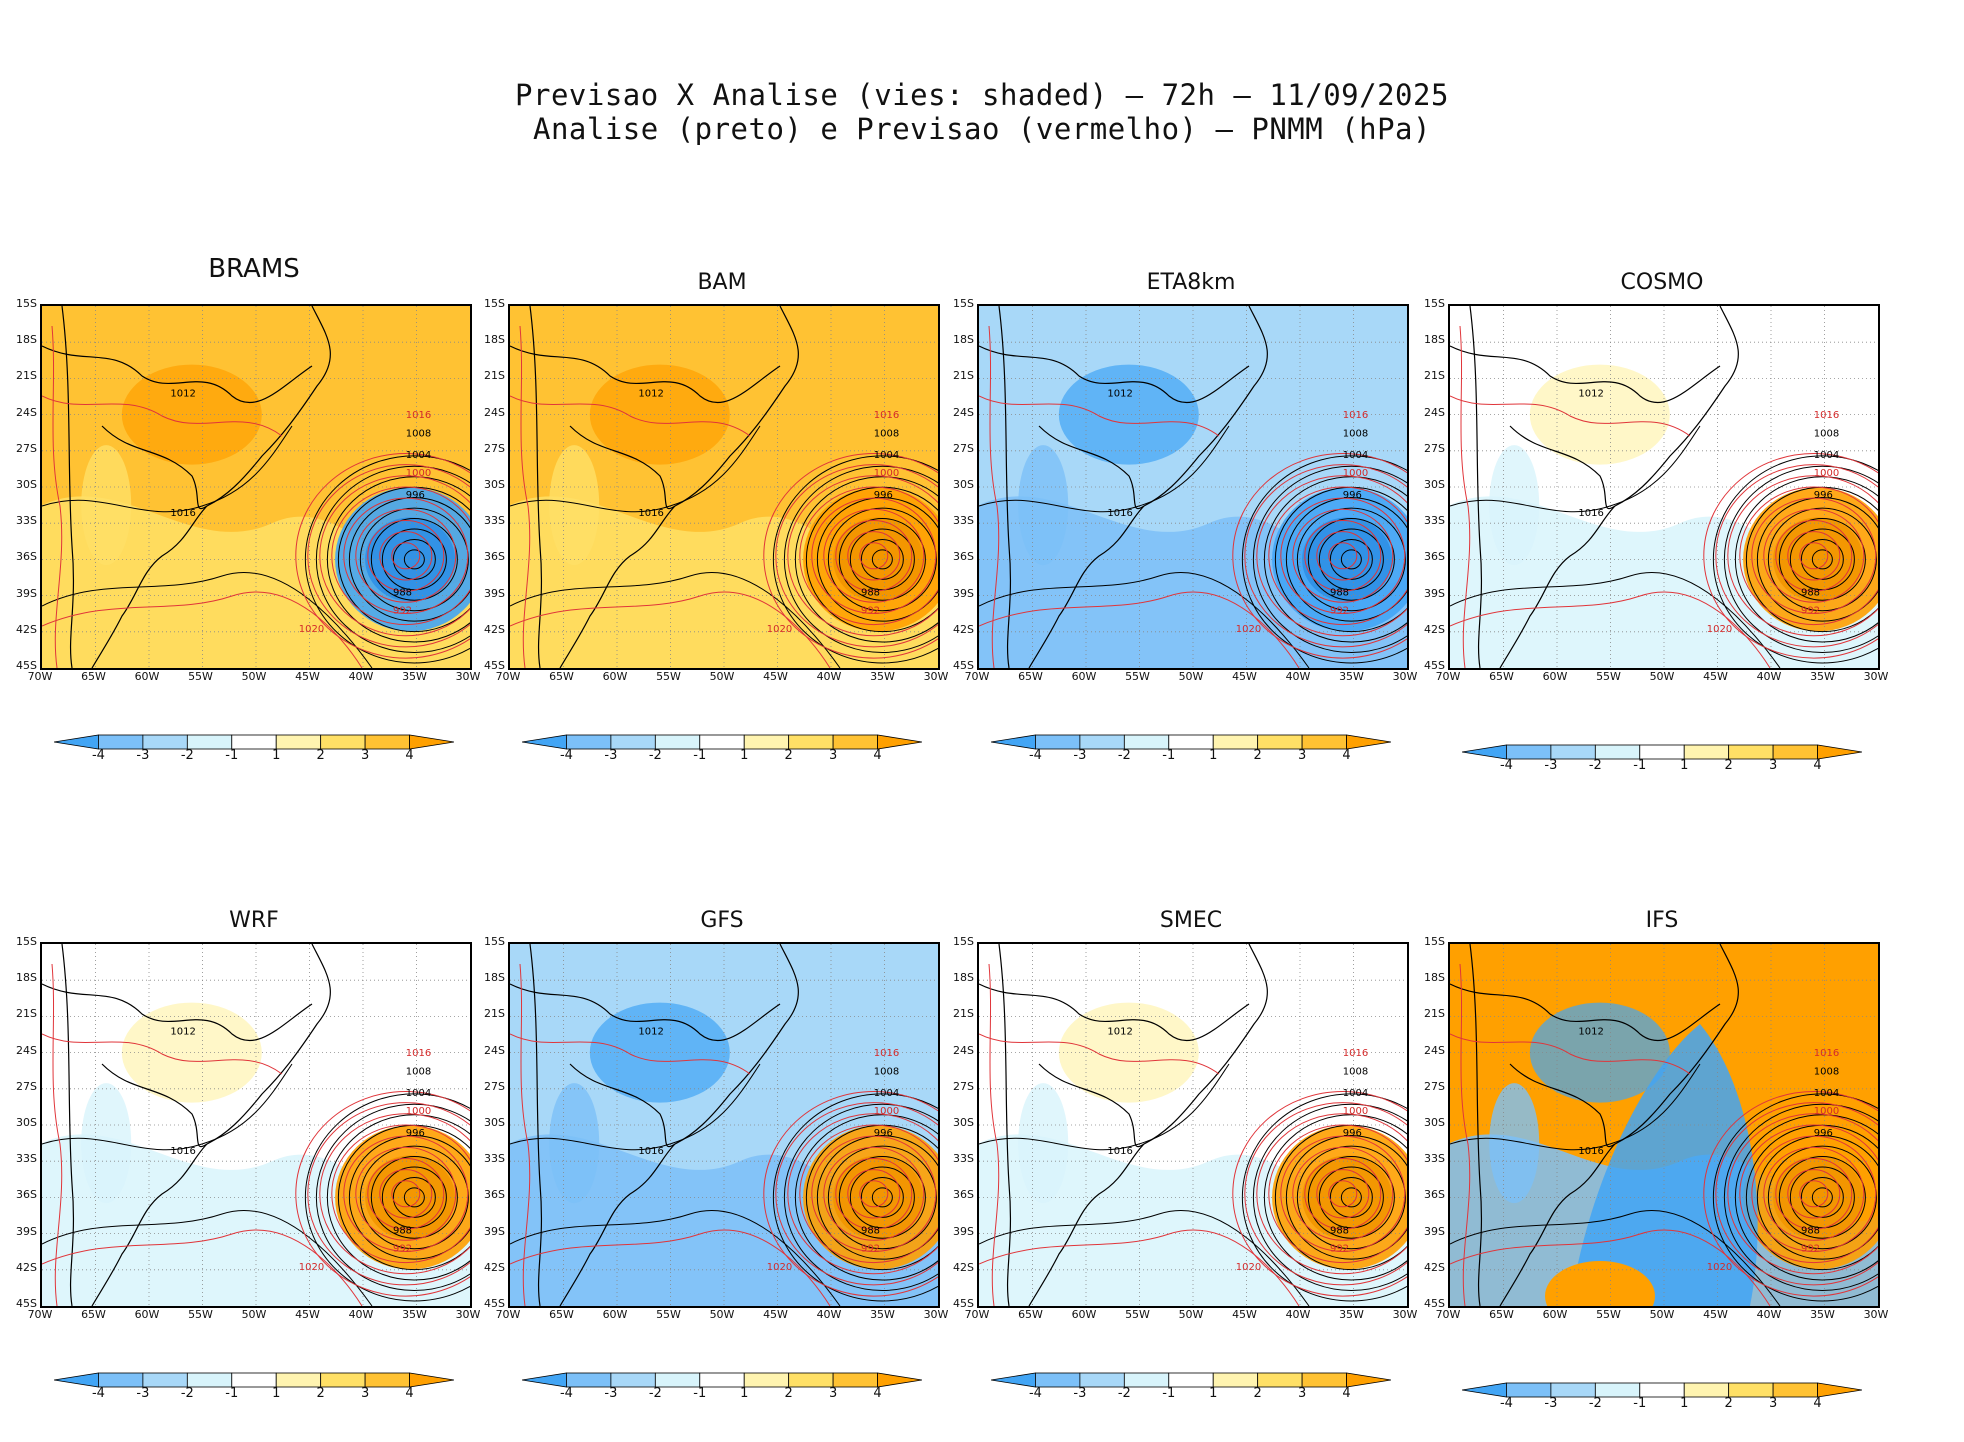 Image resolution: width=1964 pixels, height=1442 pixels. What do you see at coordinates (1590, 1032) in the screenshot?
I see `isobar-label: 1012` at bounding box center [1590, 1032].